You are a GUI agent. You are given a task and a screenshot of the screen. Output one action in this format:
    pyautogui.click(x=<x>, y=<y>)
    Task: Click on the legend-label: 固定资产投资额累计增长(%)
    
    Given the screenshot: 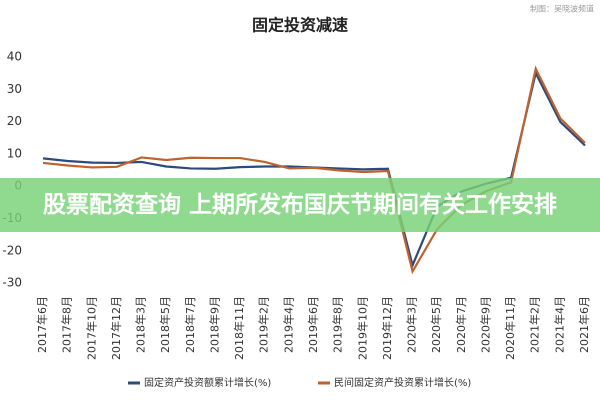 What is the action you would take?
    pyautogui.click(x=207, y=382)
    